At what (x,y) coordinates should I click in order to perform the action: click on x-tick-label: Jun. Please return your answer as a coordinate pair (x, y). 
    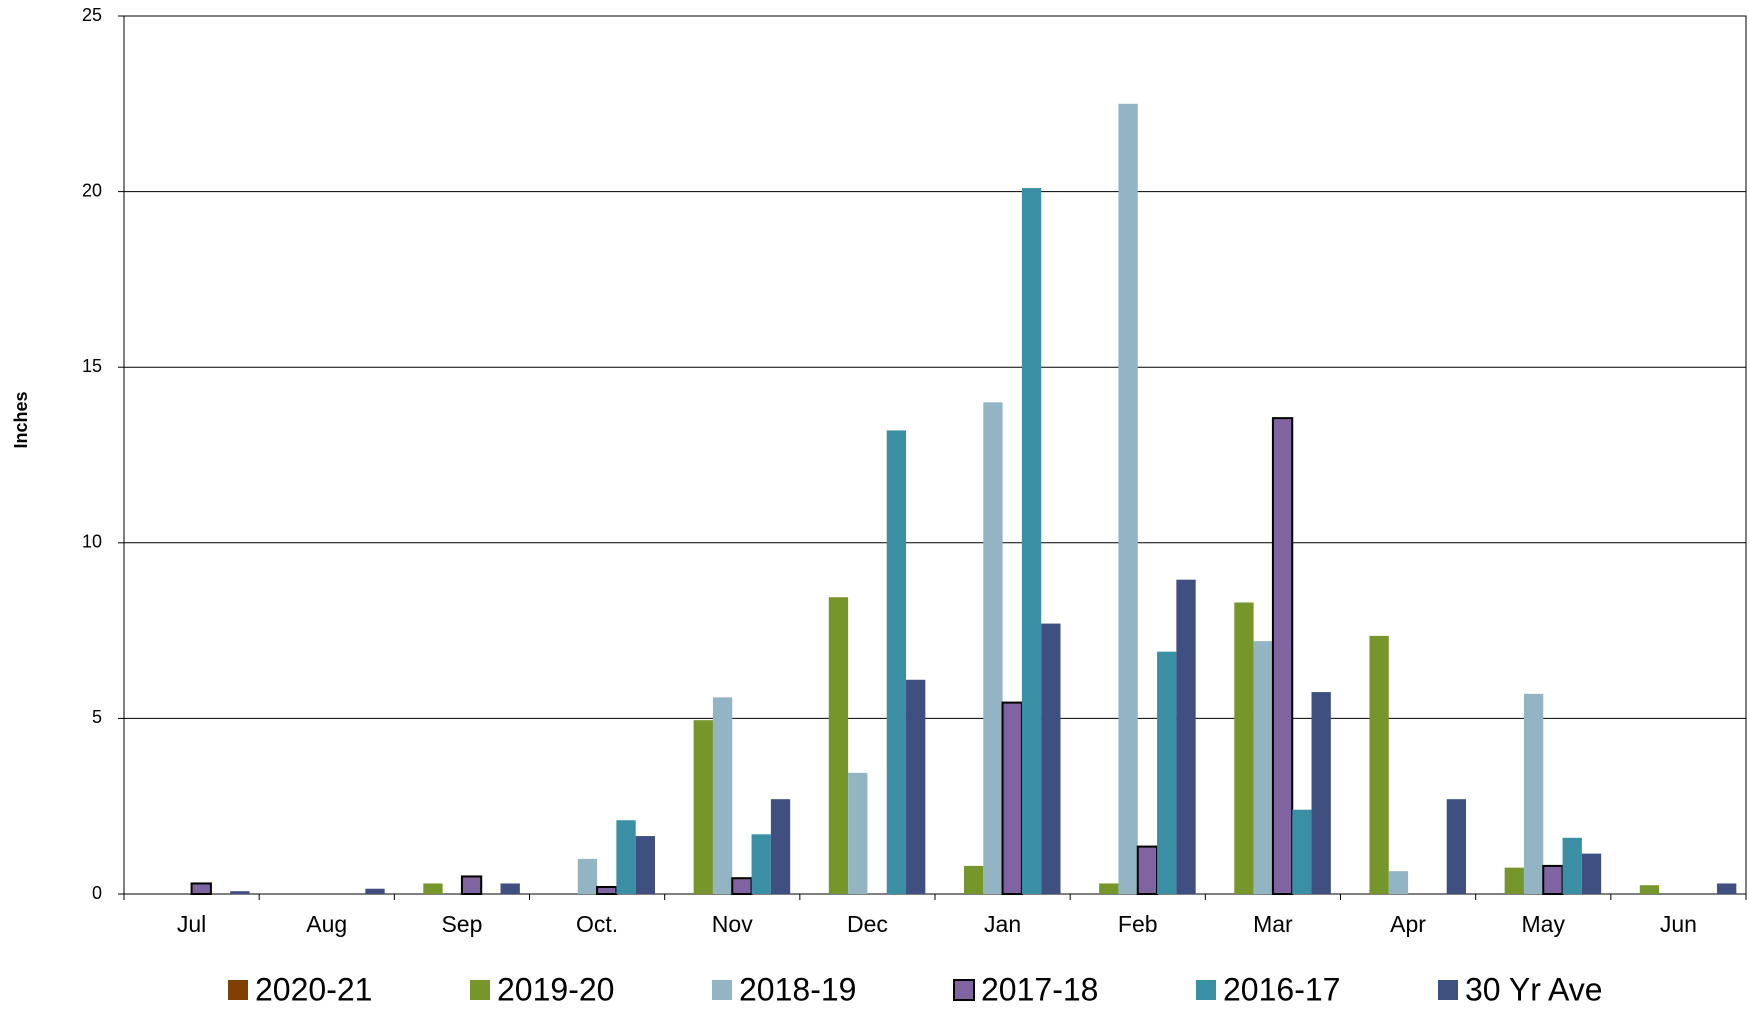
    Looking at the image, I should click on (1678, 924).